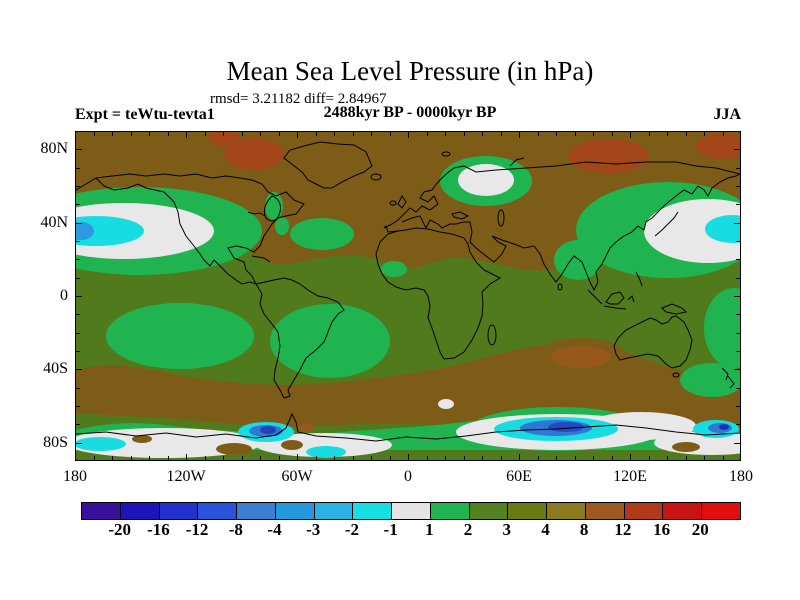 This screenshot has width=800, height=600. I want to click on colorbar-label: 4, so click(545, 529).